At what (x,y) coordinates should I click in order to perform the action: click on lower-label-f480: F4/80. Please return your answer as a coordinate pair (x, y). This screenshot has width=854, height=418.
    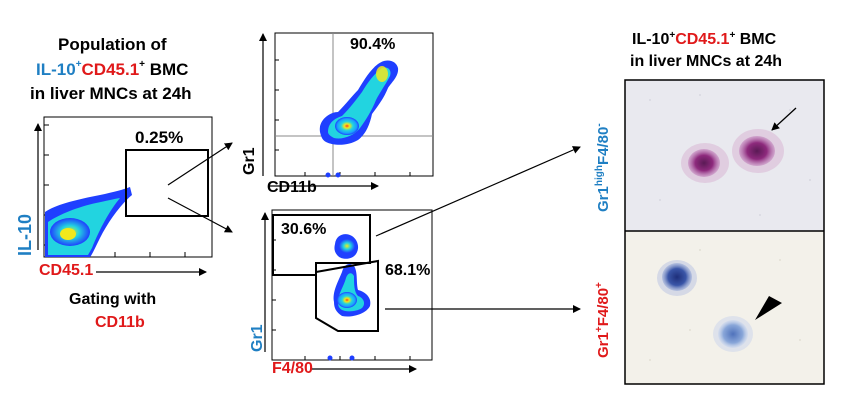
    Looking at the image, I should click on (603, 307).